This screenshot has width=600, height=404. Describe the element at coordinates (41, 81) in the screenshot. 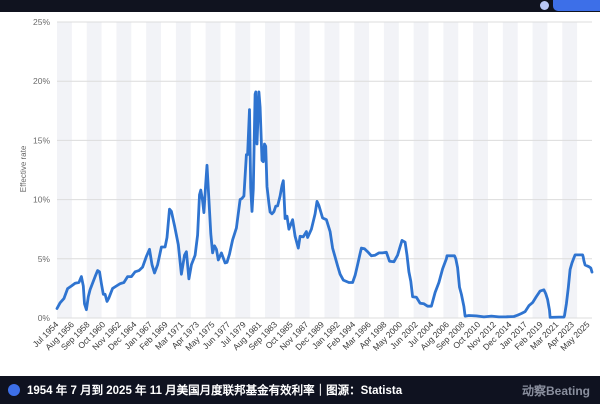

I see `y-tick-label: 20%` at that location.